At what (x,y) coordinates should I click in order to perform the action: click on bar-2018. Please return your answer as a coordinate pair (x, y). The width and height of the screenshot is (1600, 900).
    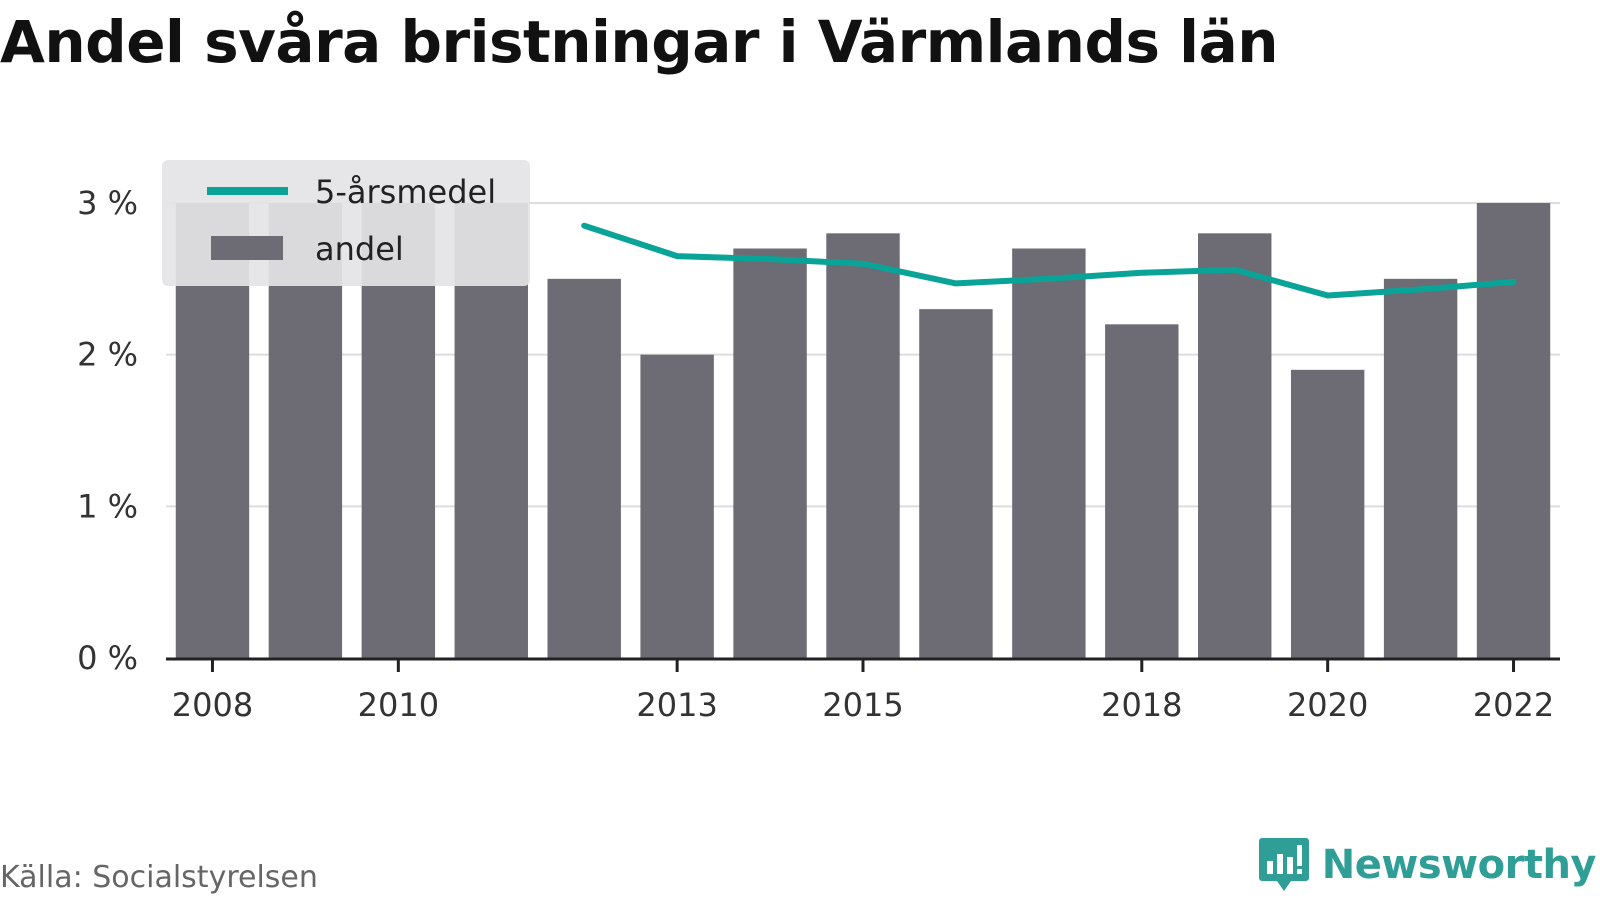
    Looking at the image, I should click on (1142, 491).